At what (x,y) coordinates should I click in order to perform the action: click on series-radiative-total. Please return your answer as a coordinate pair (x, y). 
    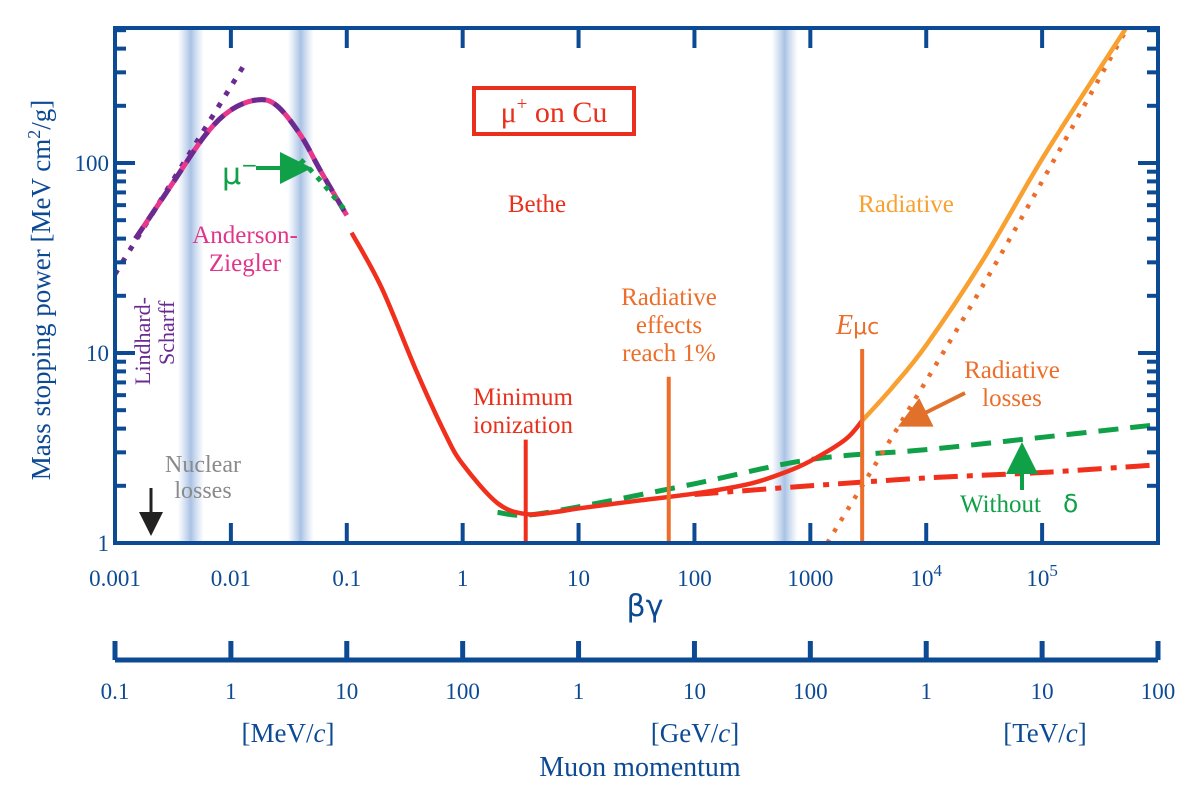
    Looking at the image, I should click on (994, 224).